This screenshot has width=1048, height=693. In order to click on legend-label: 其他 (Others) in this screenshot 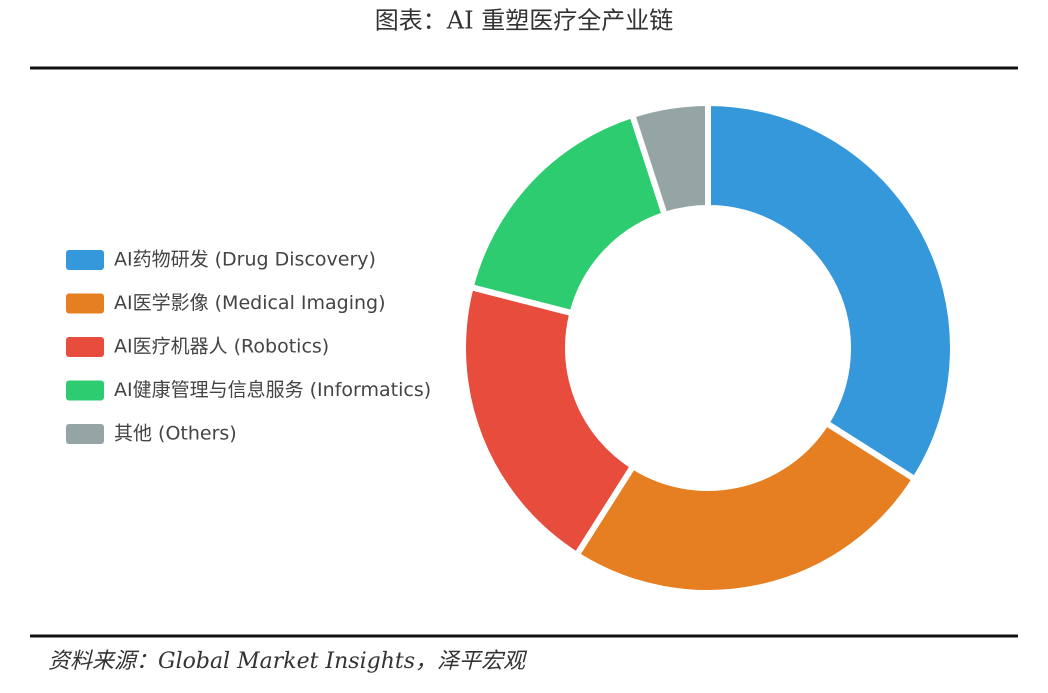, I will do `click(175, 434)`.